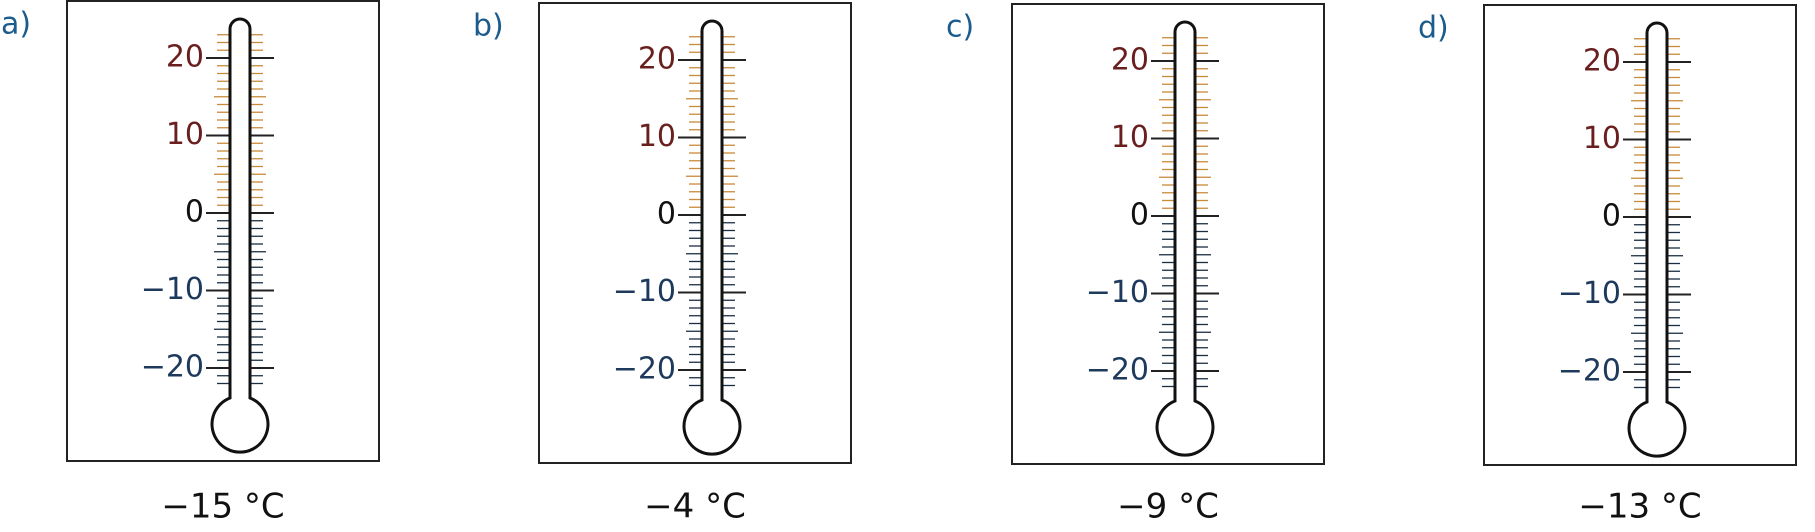  I want to click on panel-label: d), so click(1433, 28).